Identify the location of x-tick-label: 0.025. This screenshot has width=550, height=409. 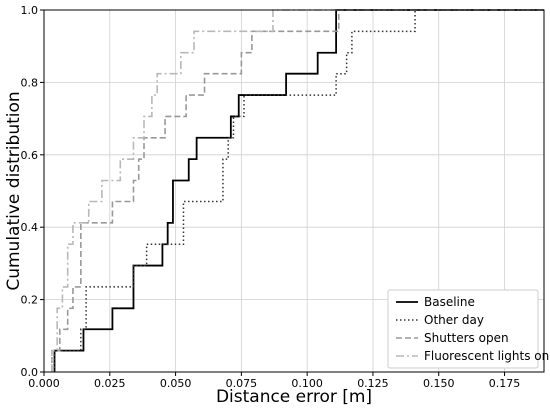
(110, 383).